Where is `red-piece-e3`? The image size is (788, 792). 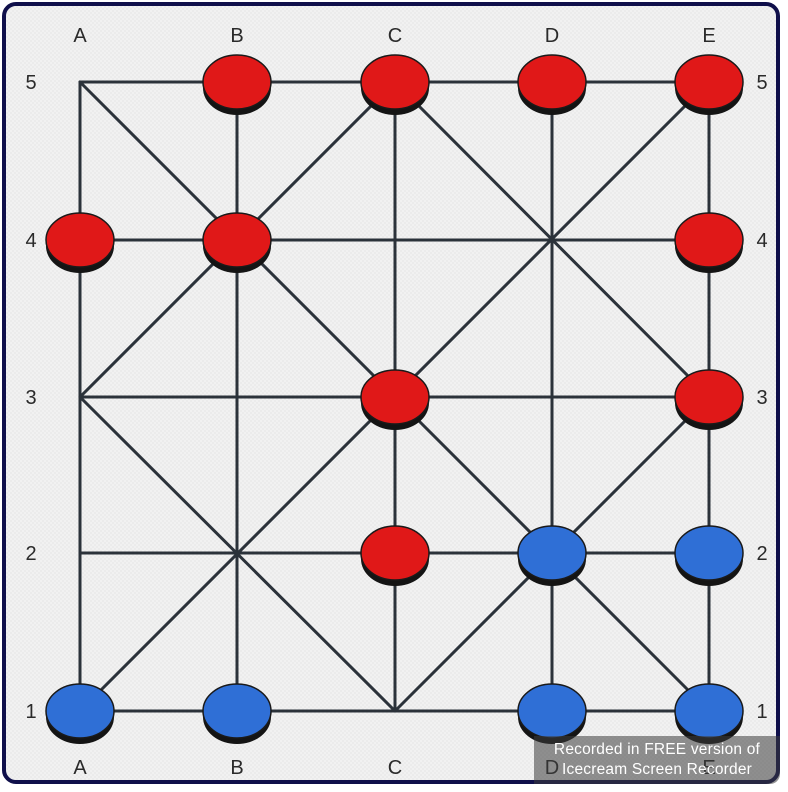 red-piece-e3 is located at coordinates (709, 399).